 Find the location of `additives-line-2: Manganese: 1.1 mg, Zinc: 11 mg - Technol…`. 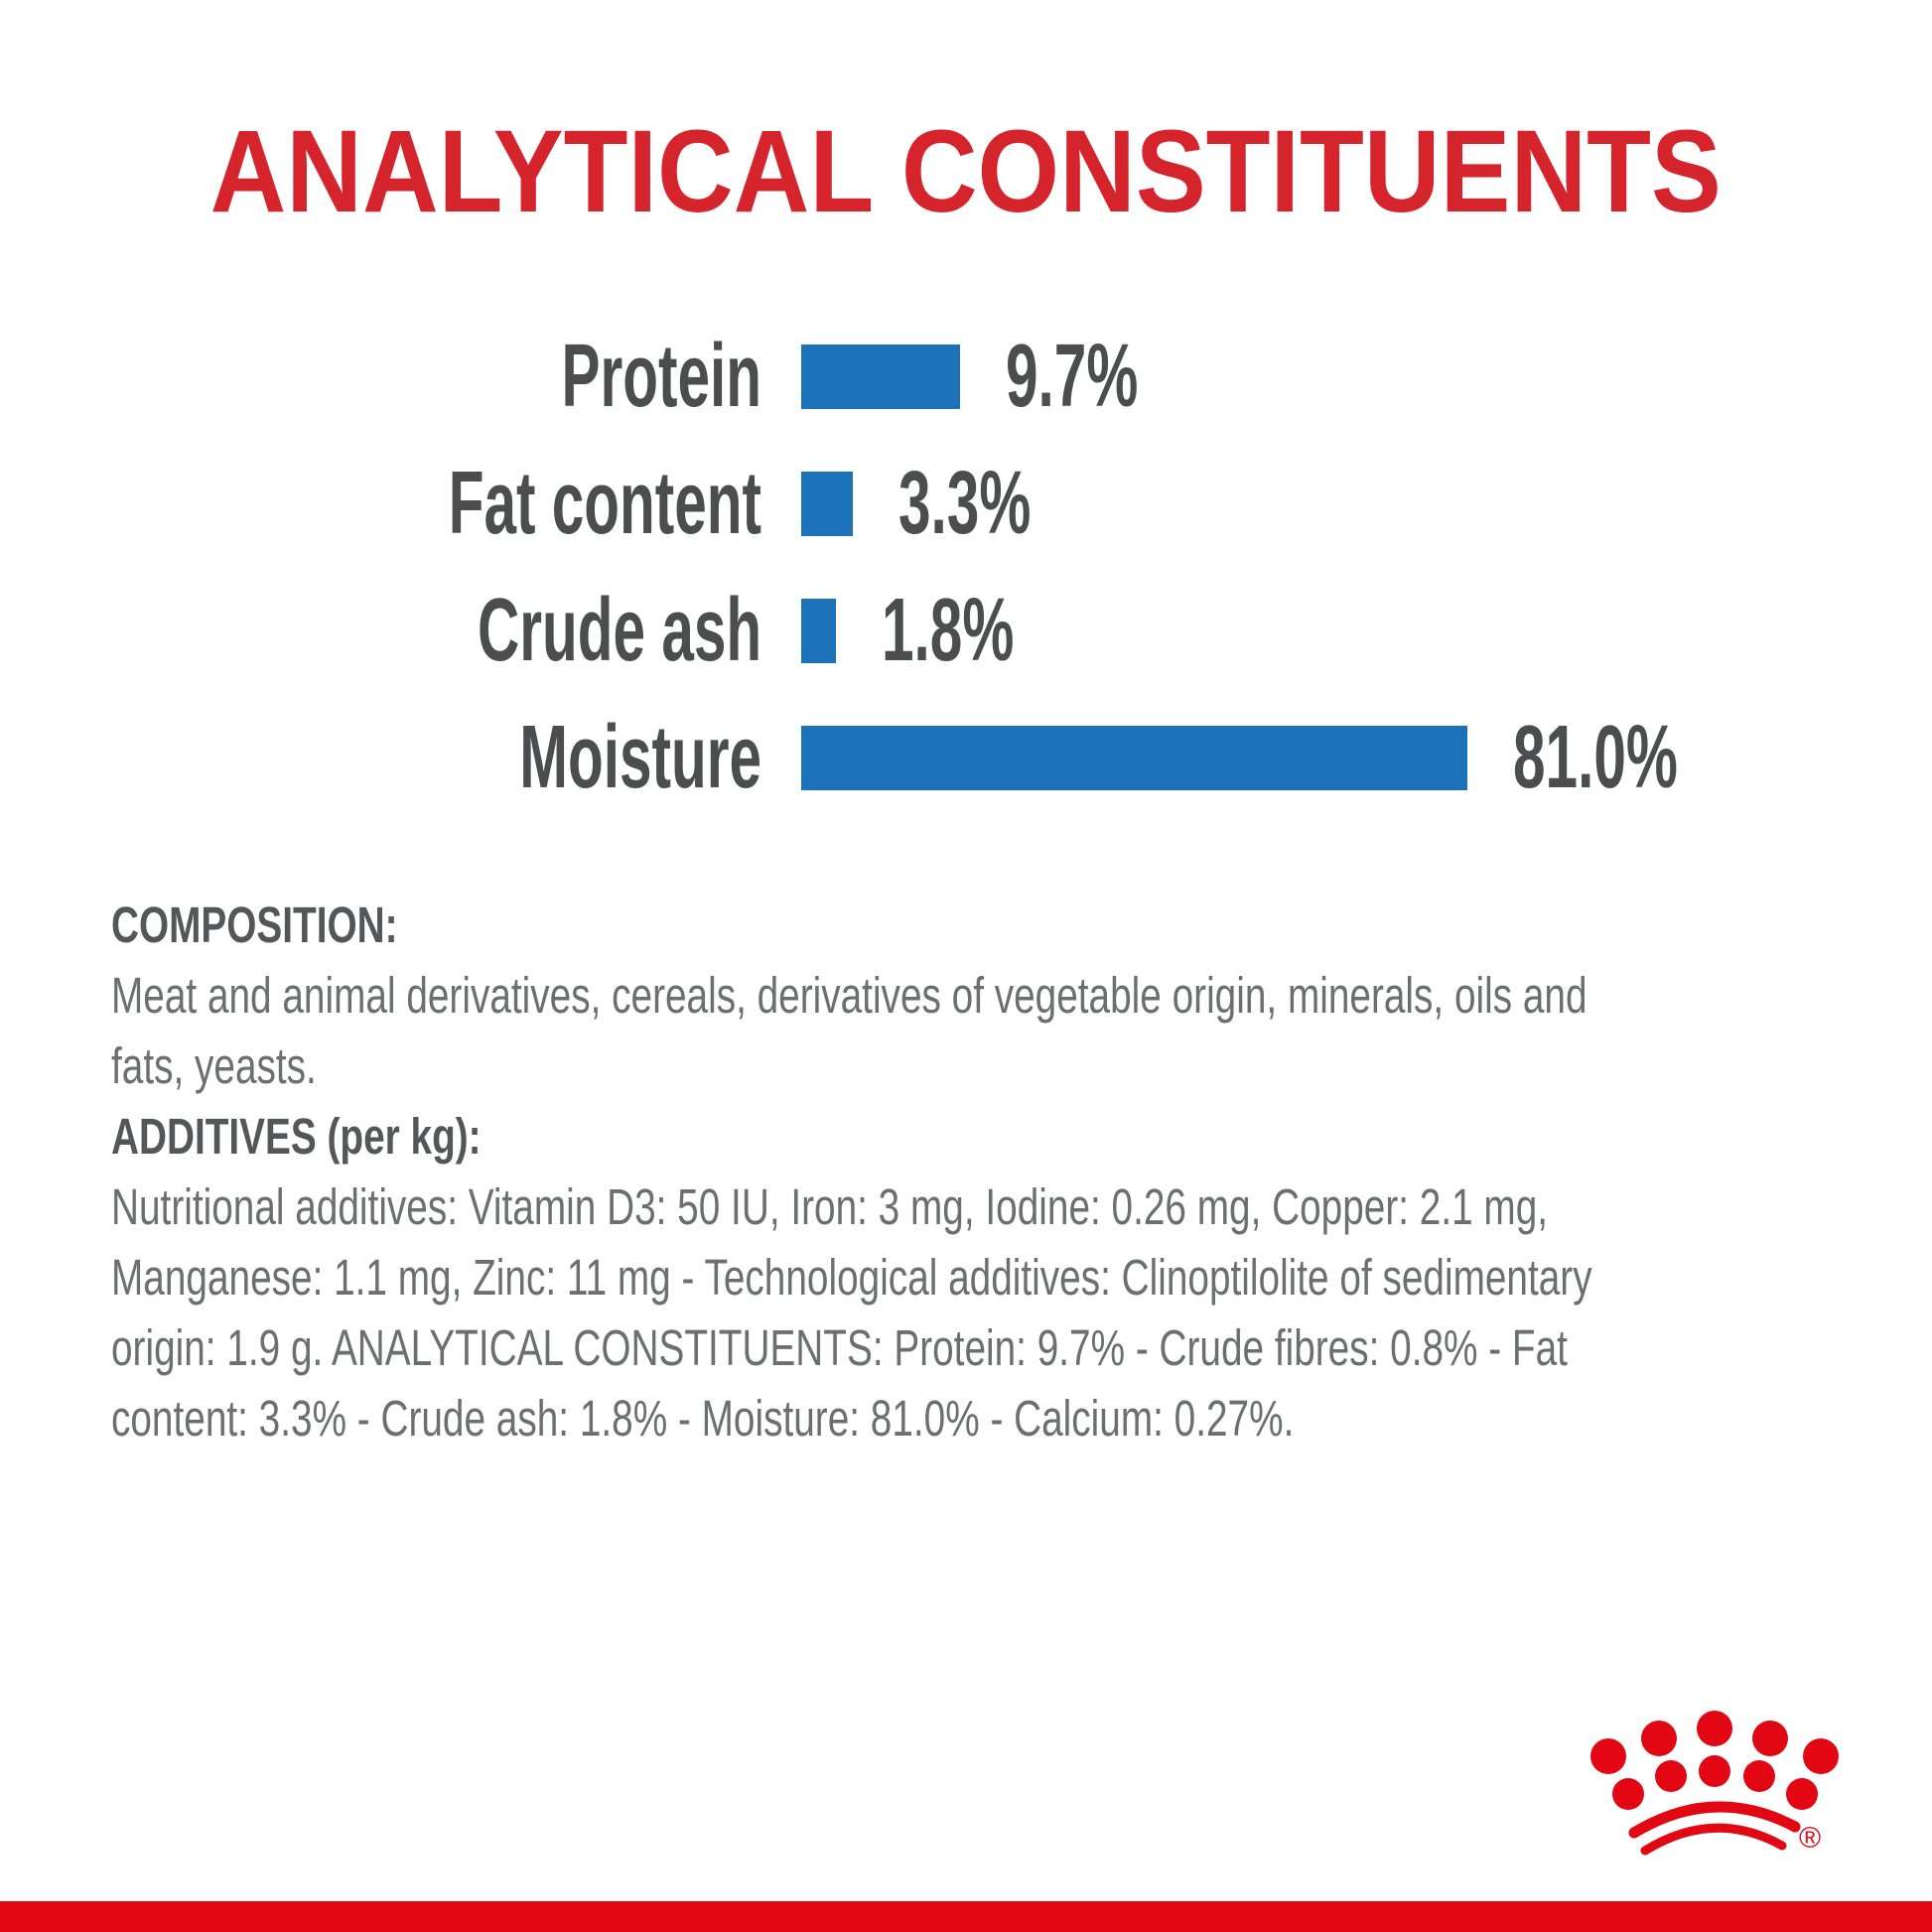

additives-line-2: Manganese: 1.1 mg, Zinc: 11 mg - Technol… is located at coordinates (852, 1278).